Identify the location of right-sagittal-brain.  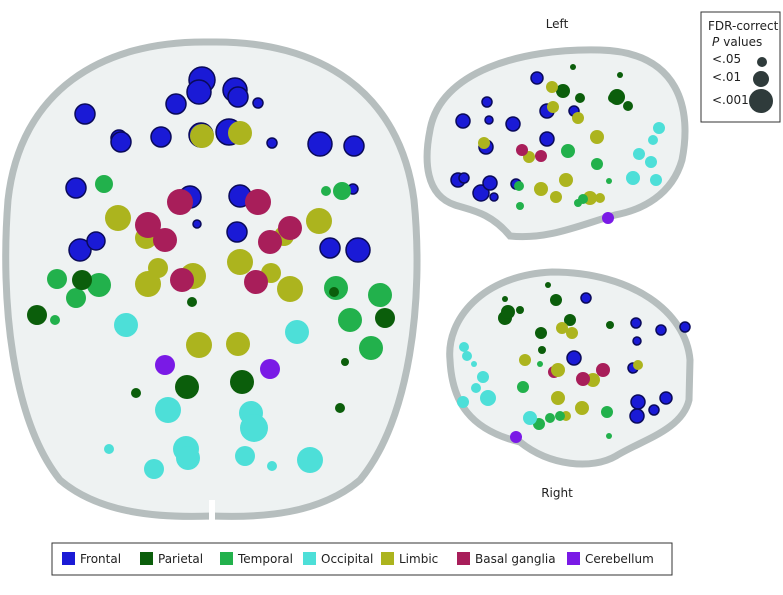
(570, 368).